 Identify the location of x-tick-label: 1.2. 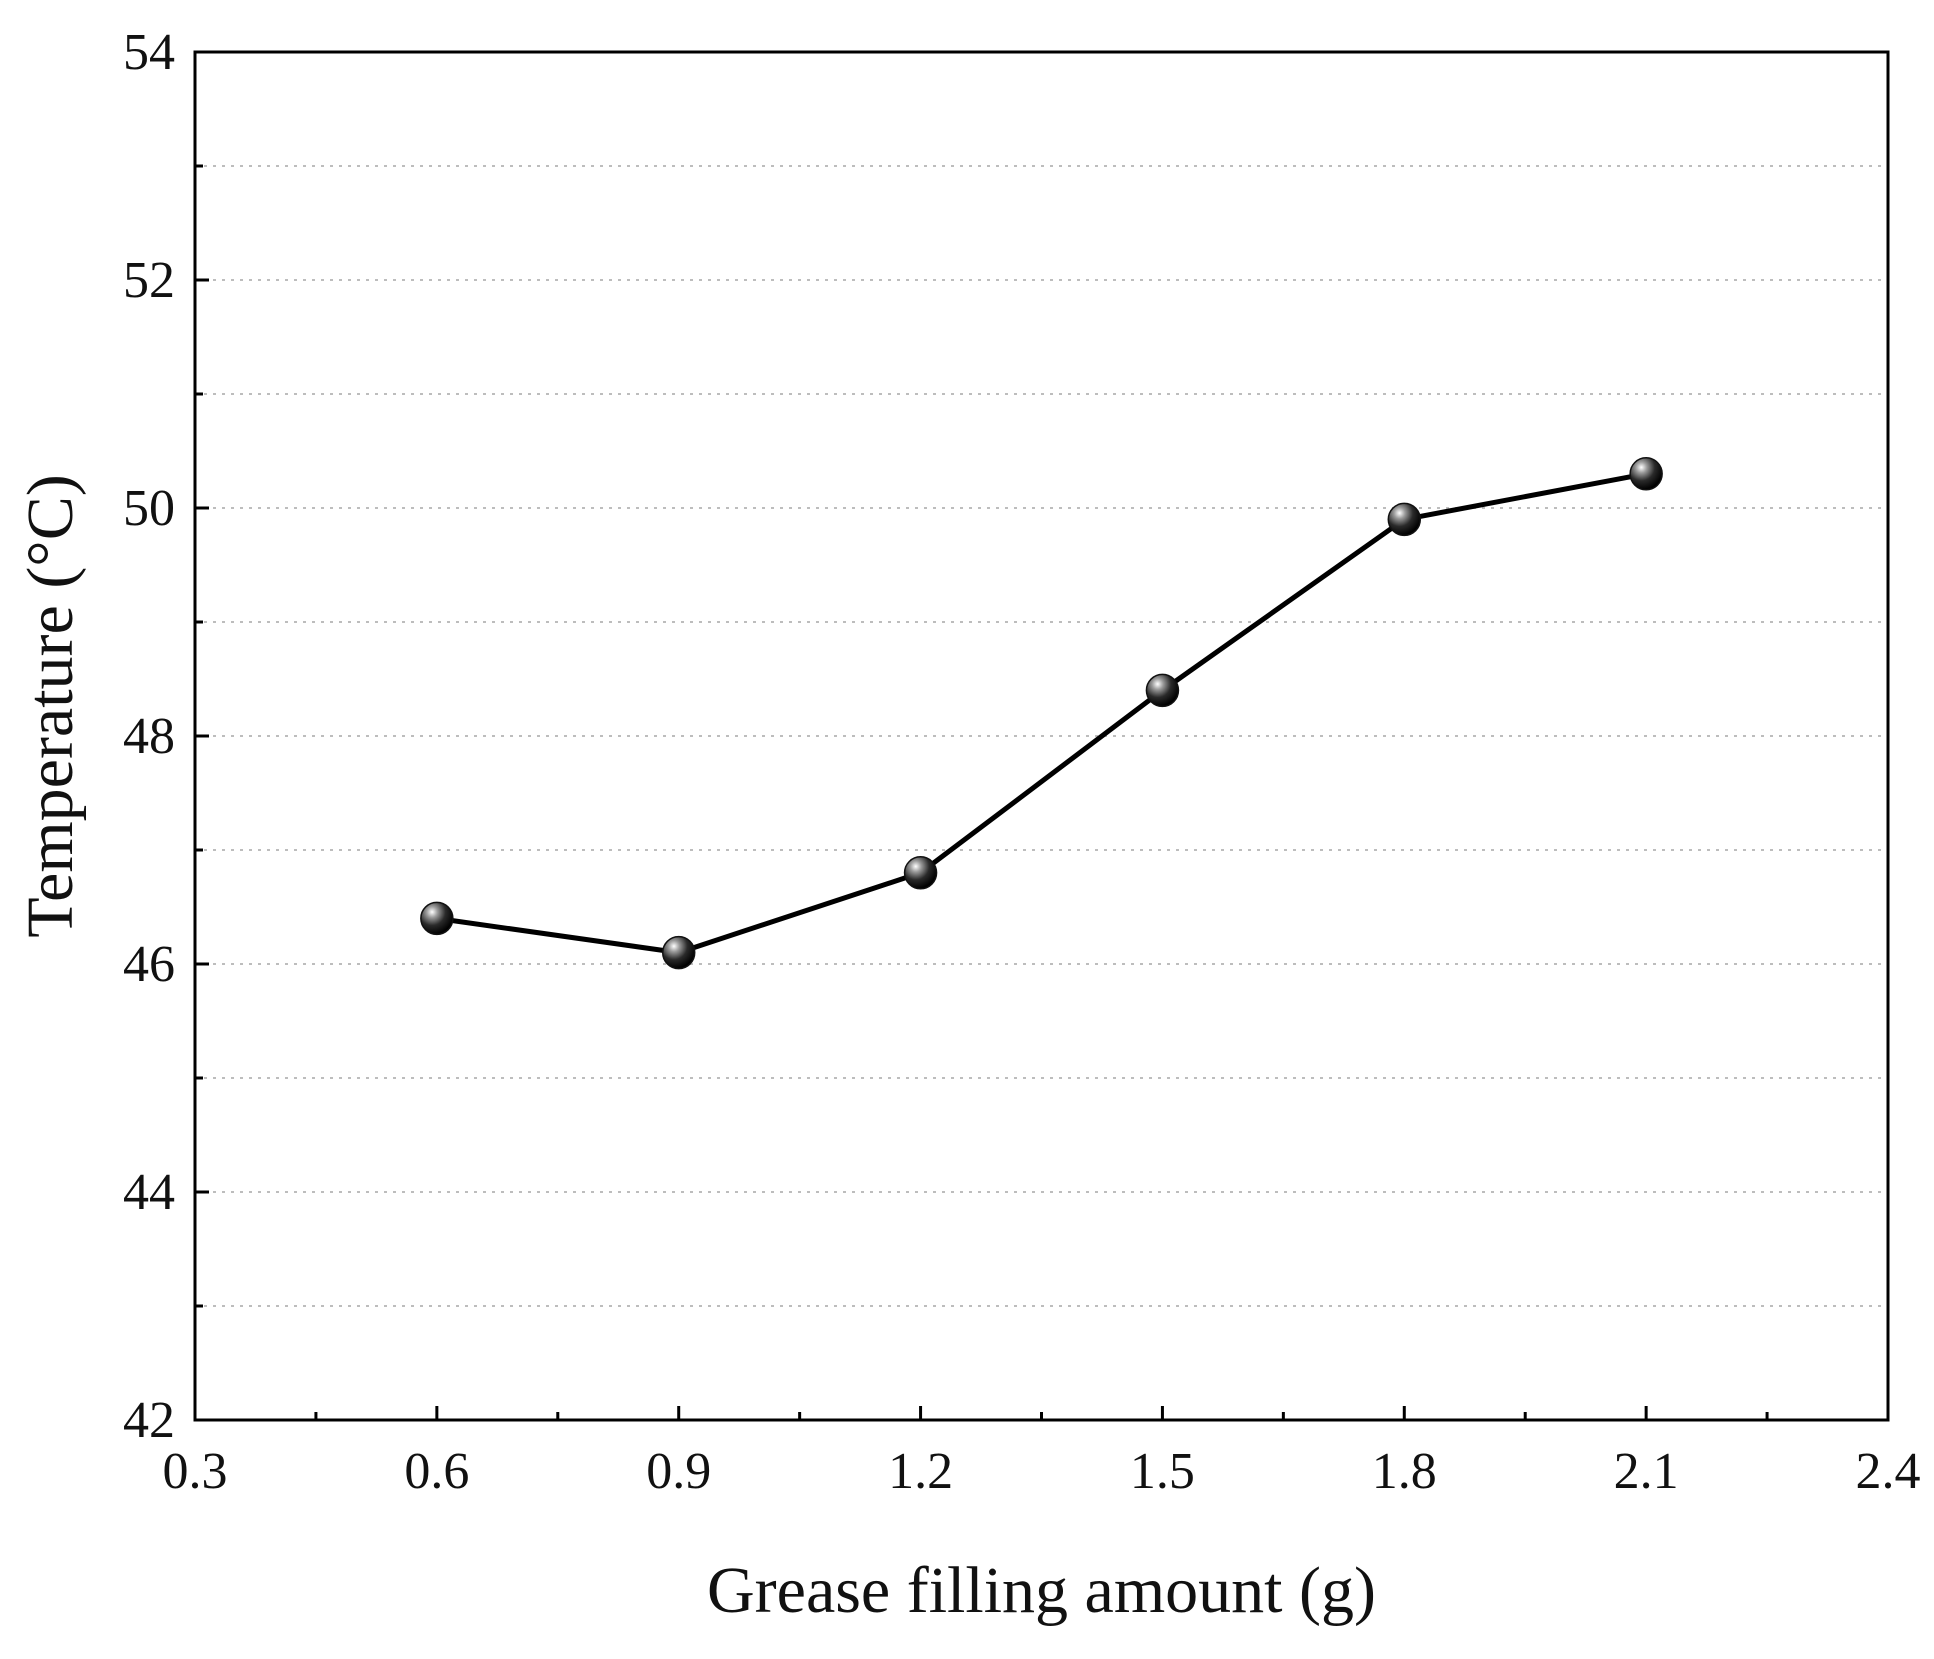
(920, 1471).